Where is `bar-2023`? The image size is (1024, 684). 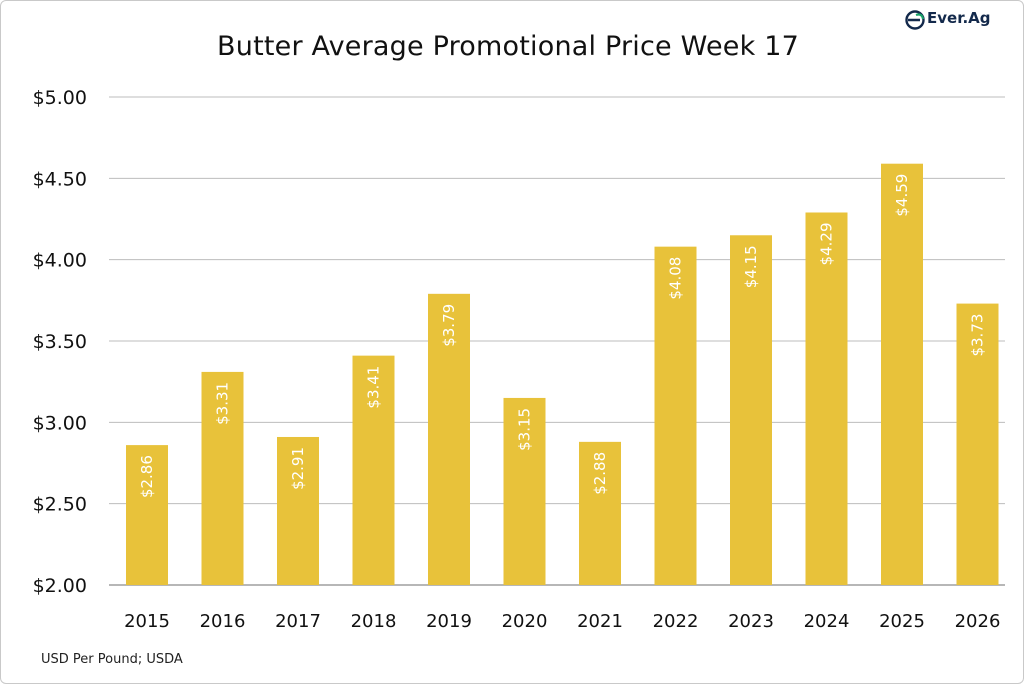
bar-2023 is located at coordinates (751, 410).